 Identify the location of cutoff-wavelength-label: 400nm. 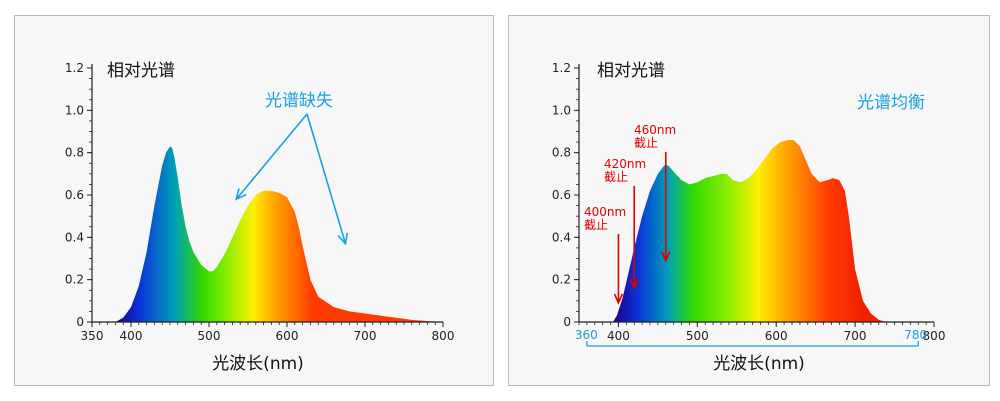
(605, 212).